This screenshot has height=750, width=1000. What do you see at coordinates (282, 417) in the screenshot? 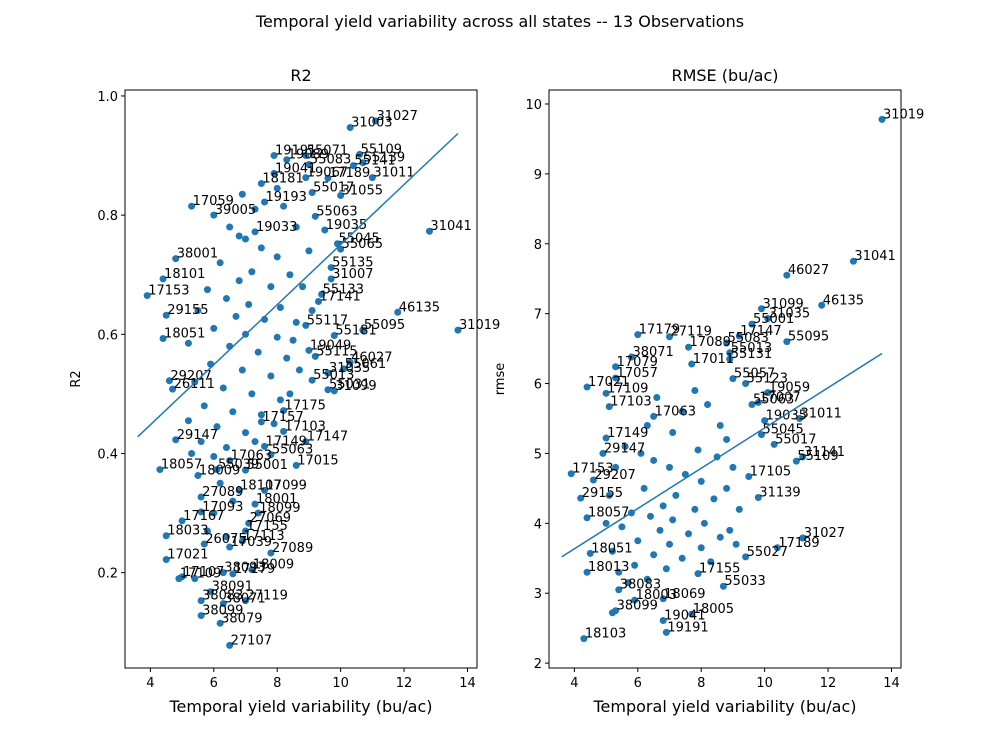
I see `point-label: 17157` at bounding box center [282, 417].